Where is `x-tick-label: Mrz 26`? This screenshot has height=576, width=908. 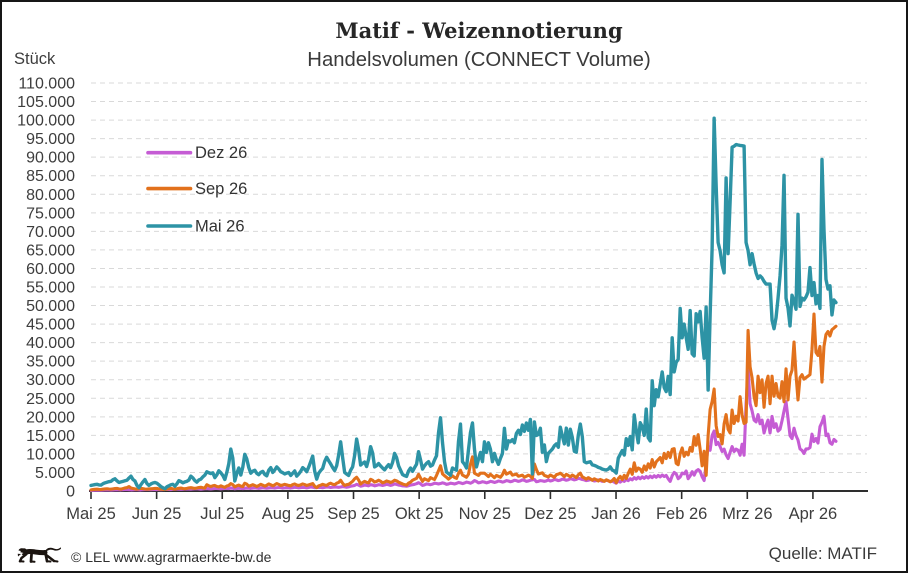 x-tick-label: Mrz 26 is located at coordinates (747, 514).